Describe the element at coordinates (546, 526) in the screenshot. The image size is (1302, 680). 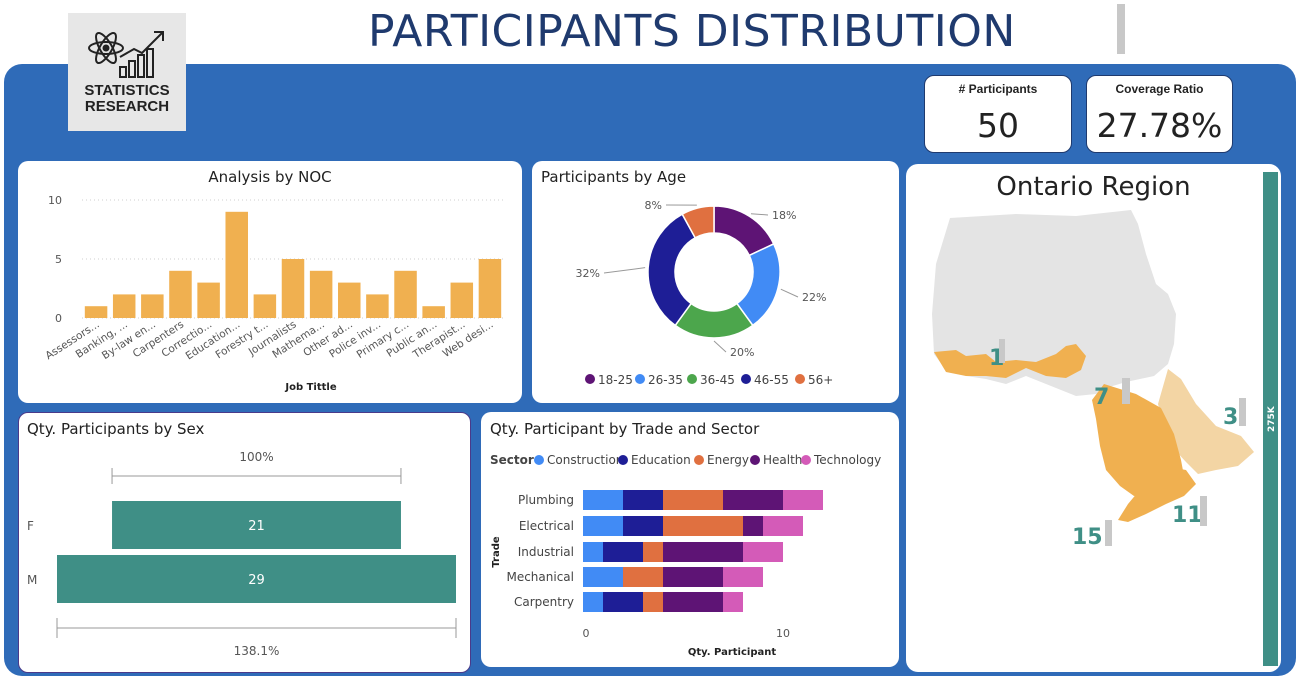
I see `trade-category-label: Electrical` at that location.